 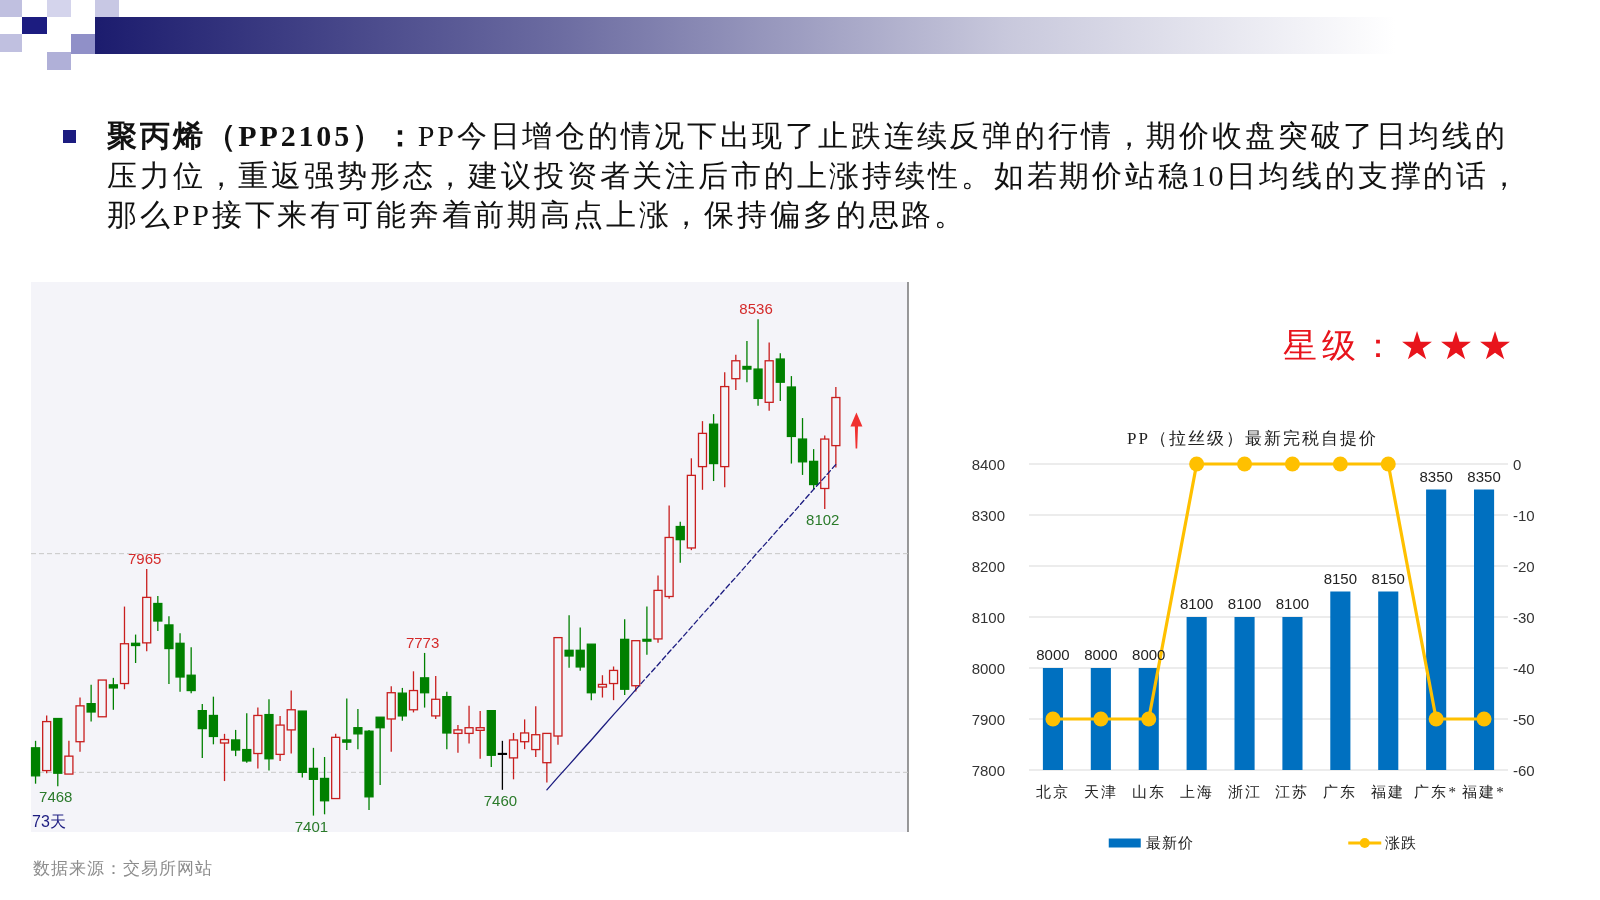 I want to click on annotation: 73天, so click(x=49, y=821).